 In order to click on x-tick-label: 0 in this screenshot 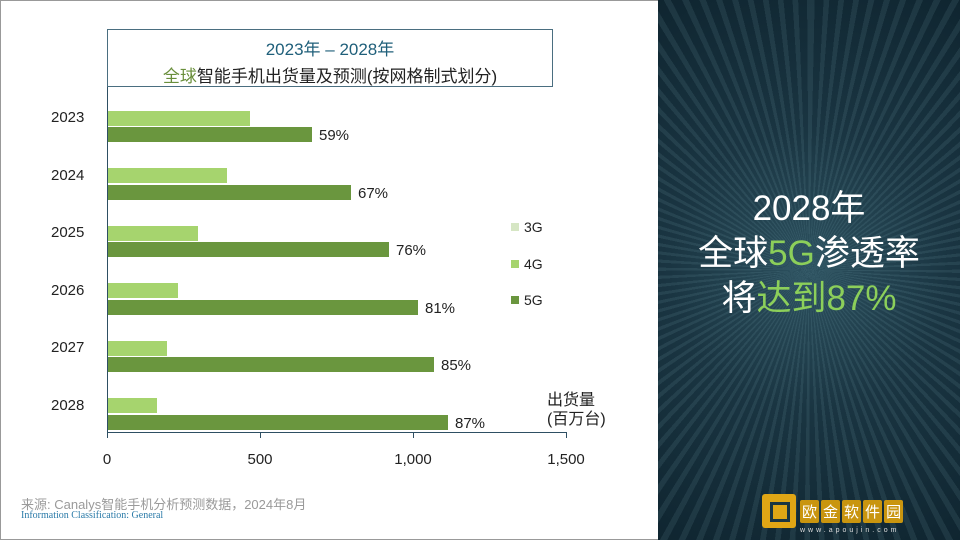, I will do `click(107, 459)`.